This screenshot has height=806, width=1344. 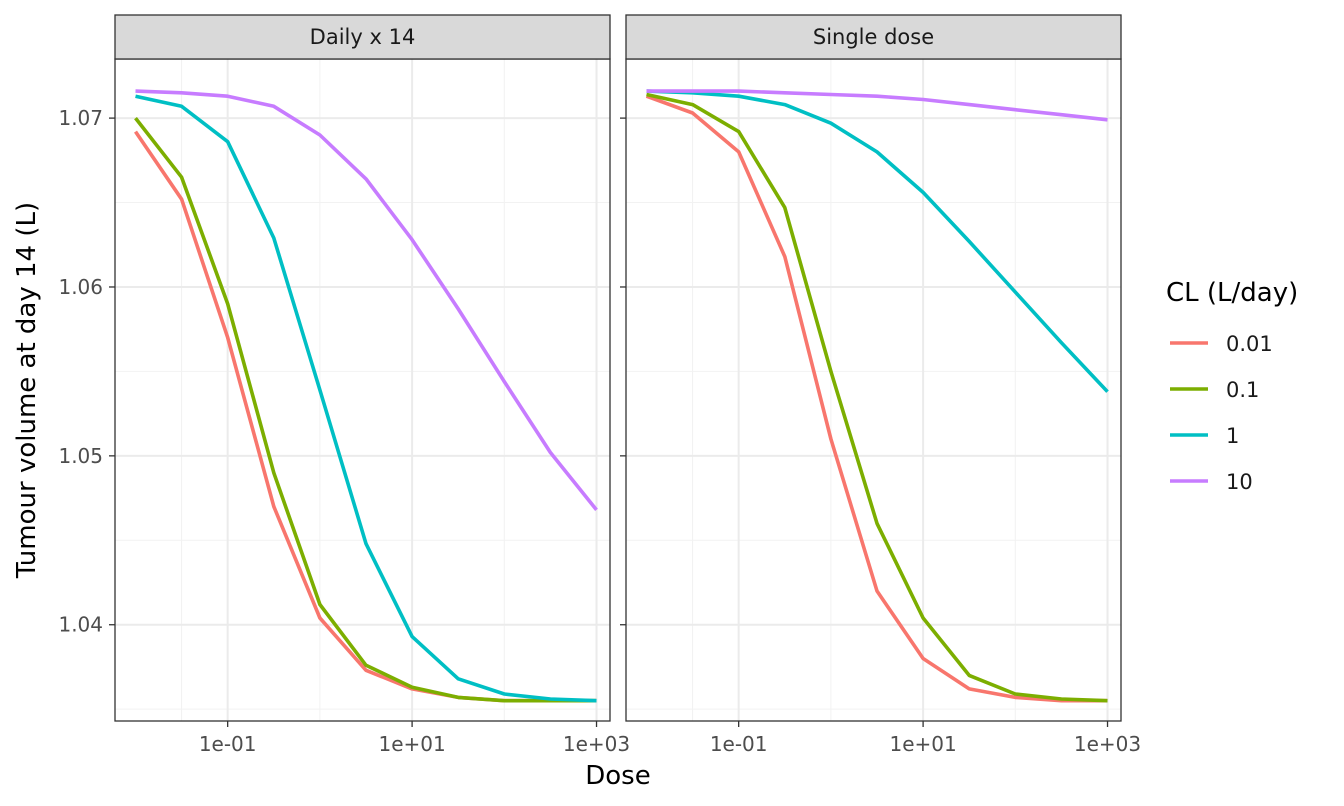 I want to click on legend-title: CL (L/day), so click(x=1232, y=293).